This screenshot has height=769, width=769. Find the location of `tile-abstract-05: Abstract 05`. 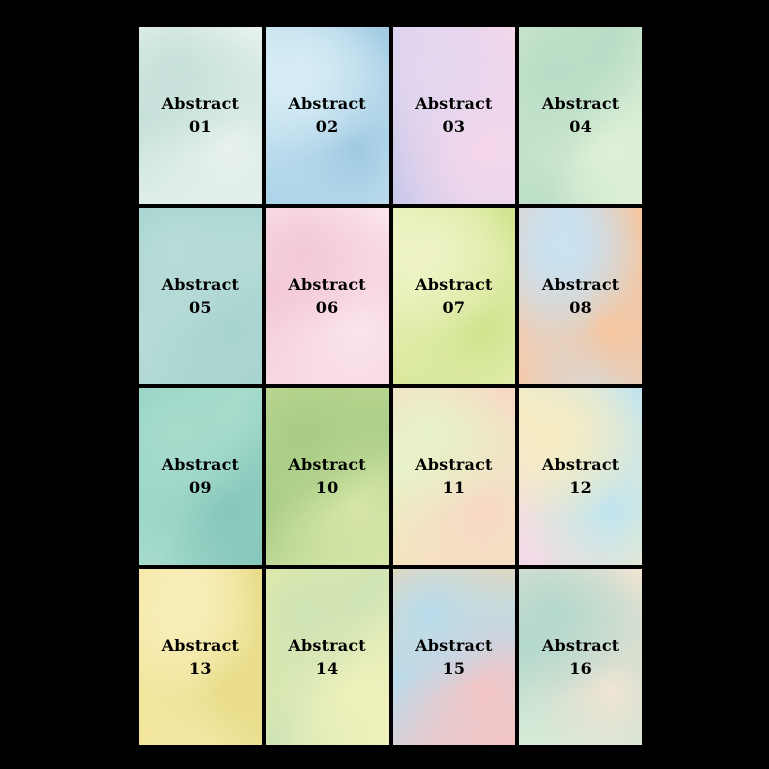

tile-abstract-05: Abstract 05 is located at coordinates (200, 295).